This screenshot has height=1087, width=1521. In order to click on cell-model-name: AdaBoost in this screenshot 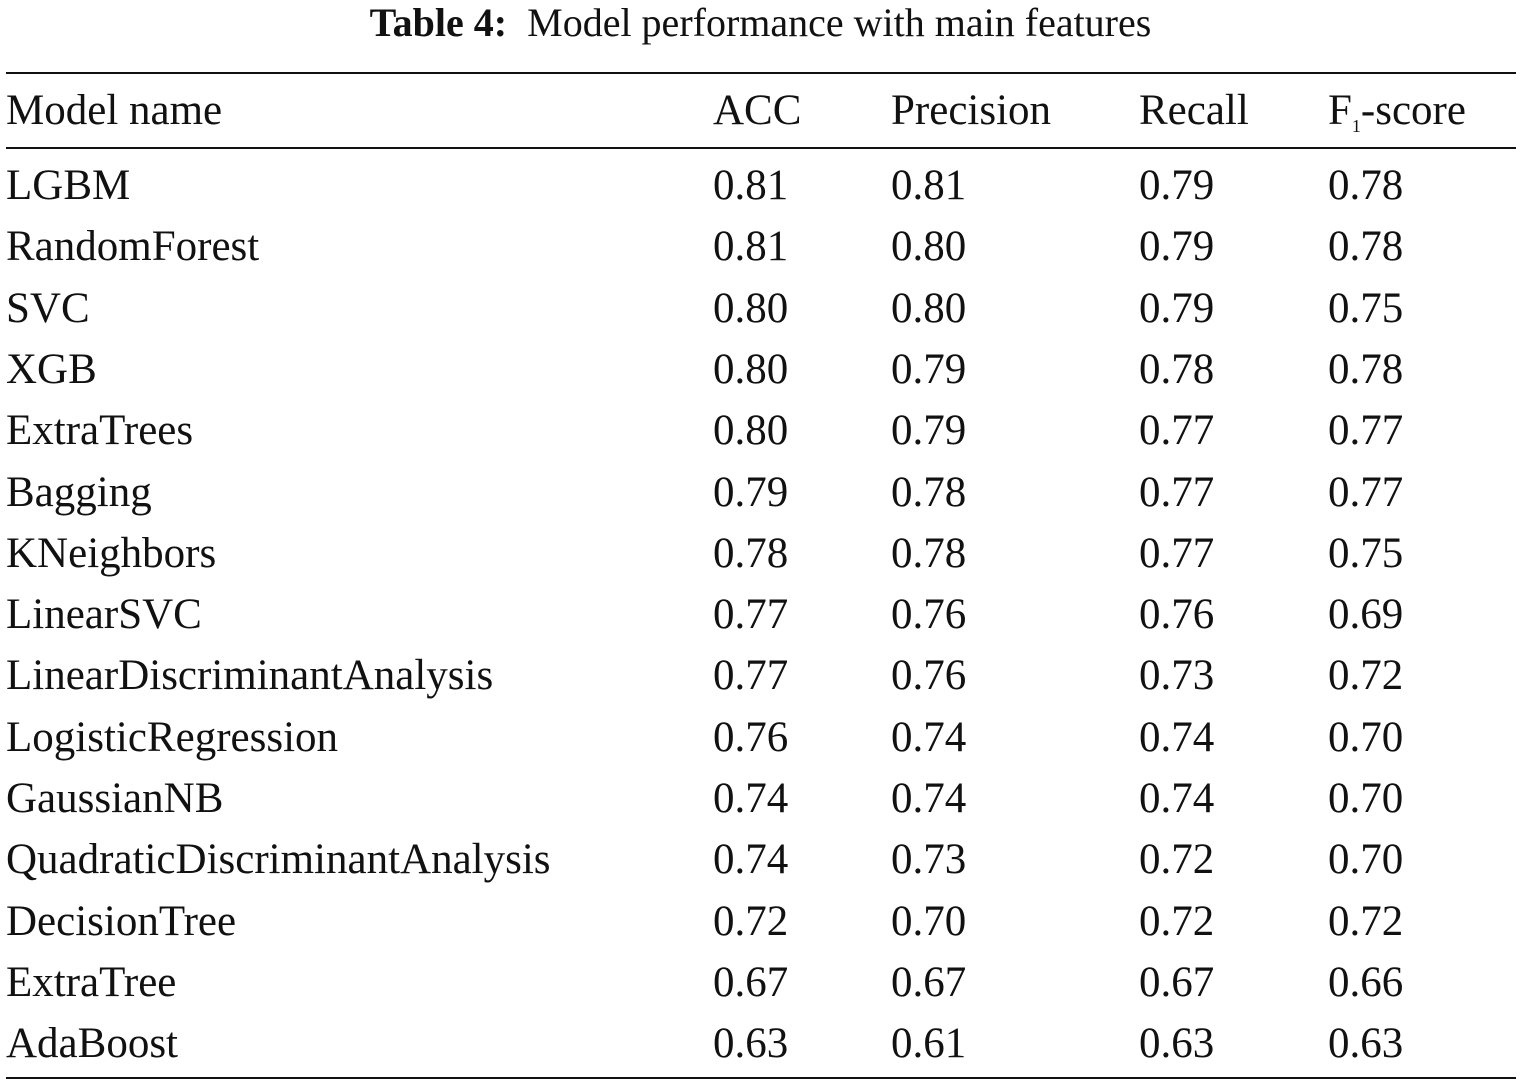, I will do `click(92, 1044)`.